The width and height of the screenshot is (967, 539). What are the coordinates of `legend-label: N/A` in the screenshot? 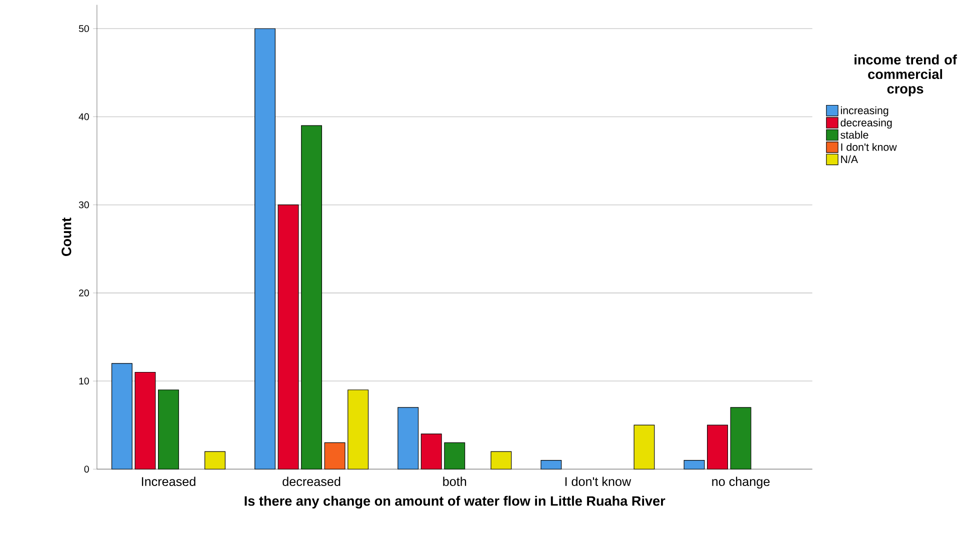 It's located at (849, 159).